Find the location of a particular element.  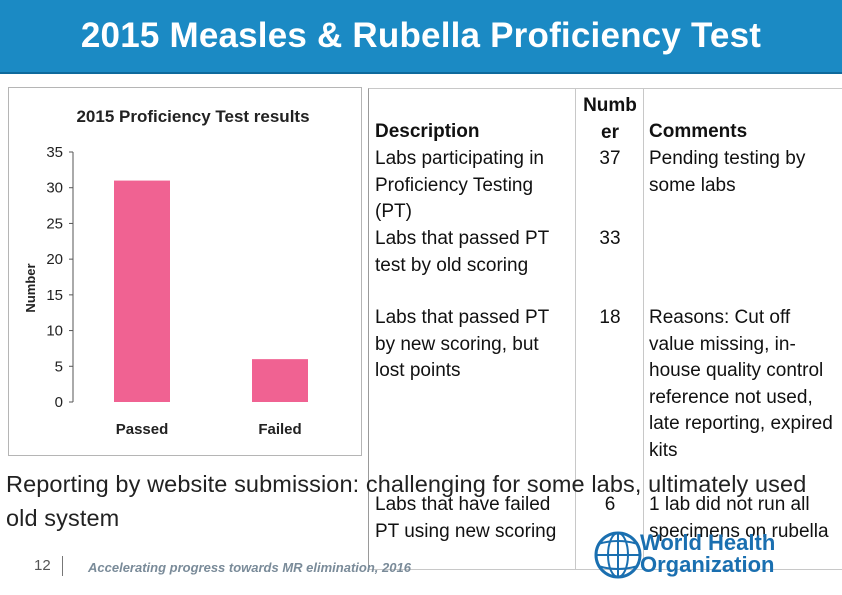

y-tick-label: 15 is located at coordinates (54, 295).